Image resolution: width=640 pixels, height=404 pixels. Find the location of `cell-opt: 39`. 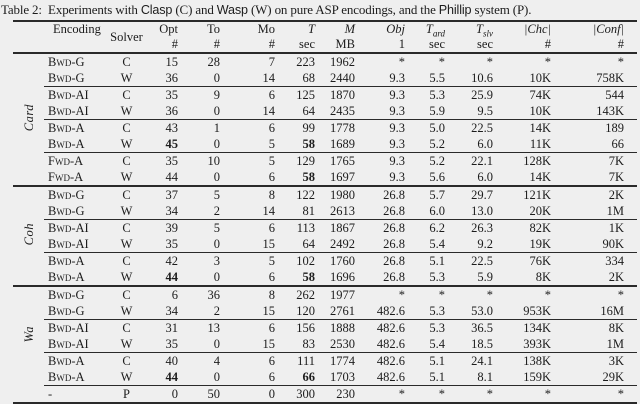

cell-opt: 39 is located at coordinates (162, 227).